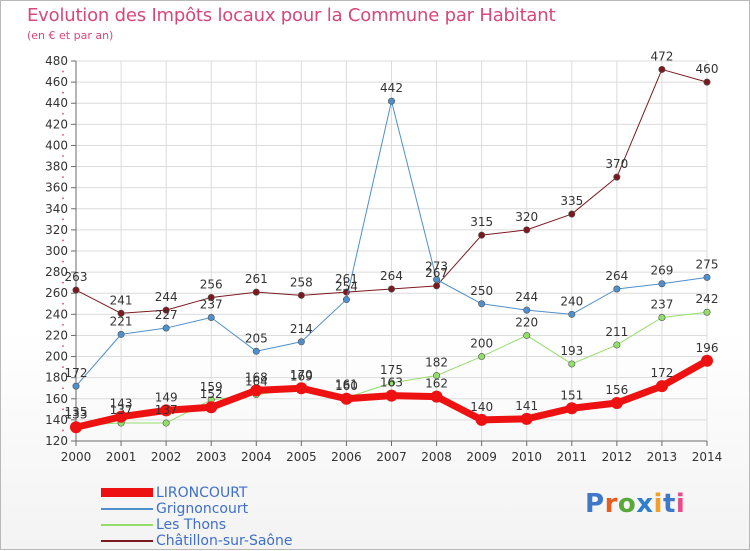 This screenshot has height=551, width=750. I want to click on data-label-grignoncourt: 214, so click(301, 329).